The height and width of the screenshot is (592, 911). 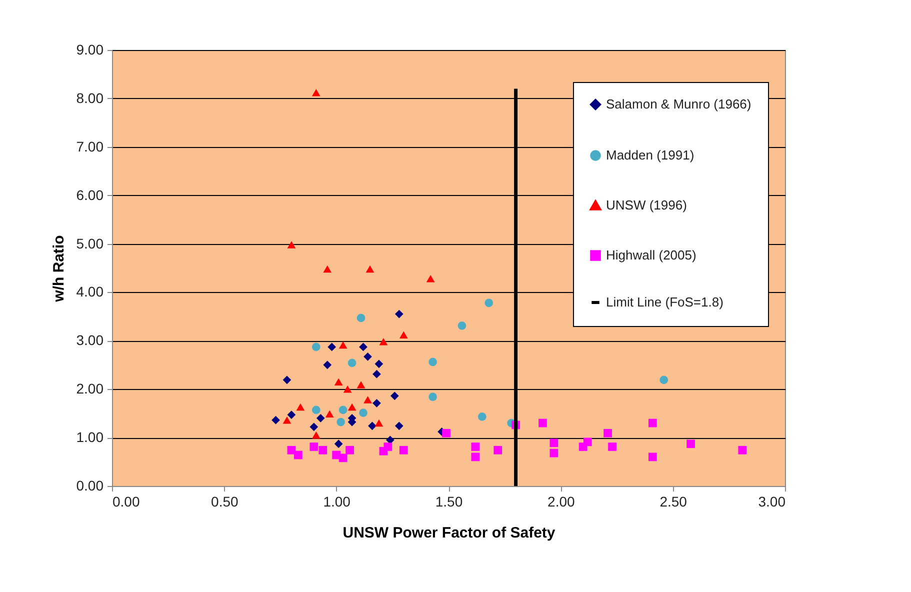 What do you see at coordinates (90, 98) in the screenshot?
I see `y-tick-label: 8.00` at bounding box center [90, 98].